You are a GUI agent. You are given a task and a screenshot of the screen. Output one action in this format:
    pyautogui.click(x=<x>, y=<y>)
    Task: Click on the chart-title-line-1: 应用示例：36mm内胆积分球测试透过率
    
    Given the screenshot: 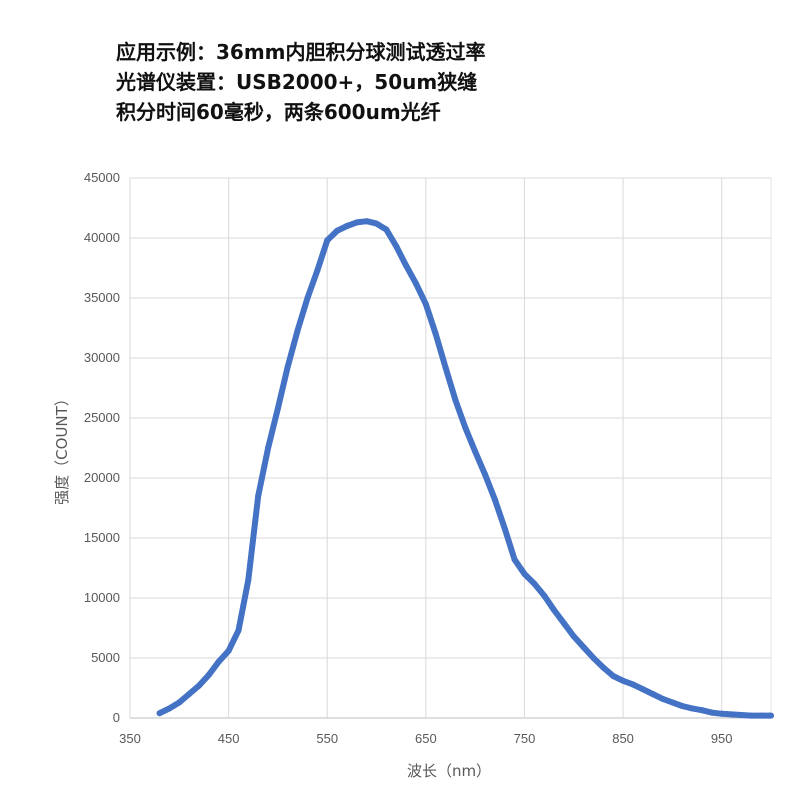 What is the action you would take?
    pyautogui.click(x=301, y=52)
    